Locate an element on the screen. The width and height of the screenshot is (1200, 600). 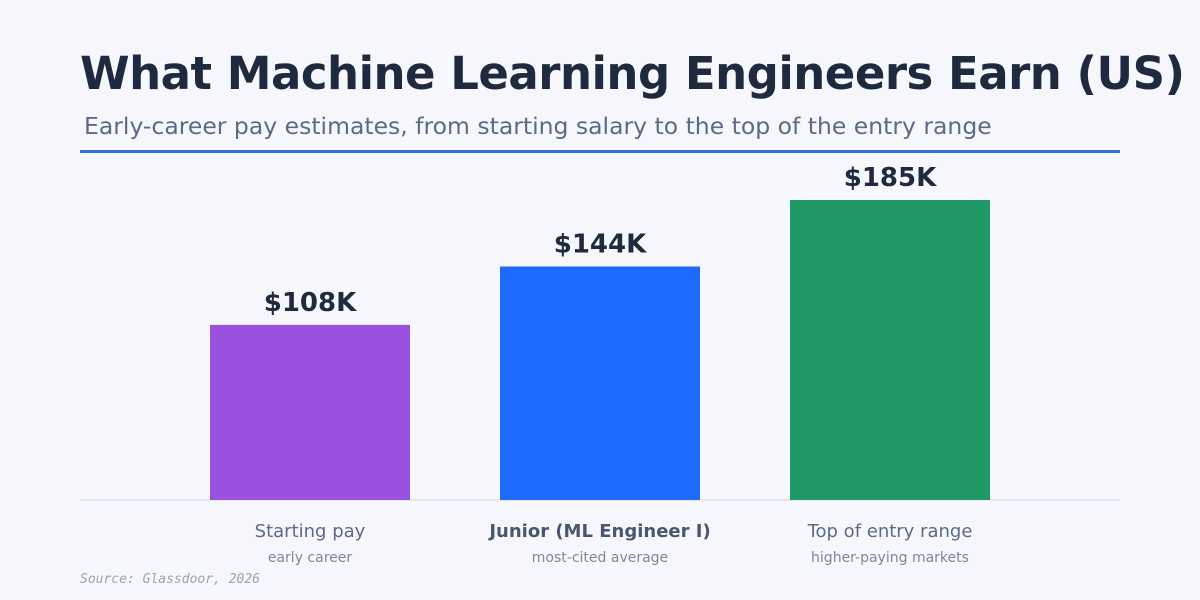
category-sublabel-2: most-cited average is located at coordinates (600, 558).